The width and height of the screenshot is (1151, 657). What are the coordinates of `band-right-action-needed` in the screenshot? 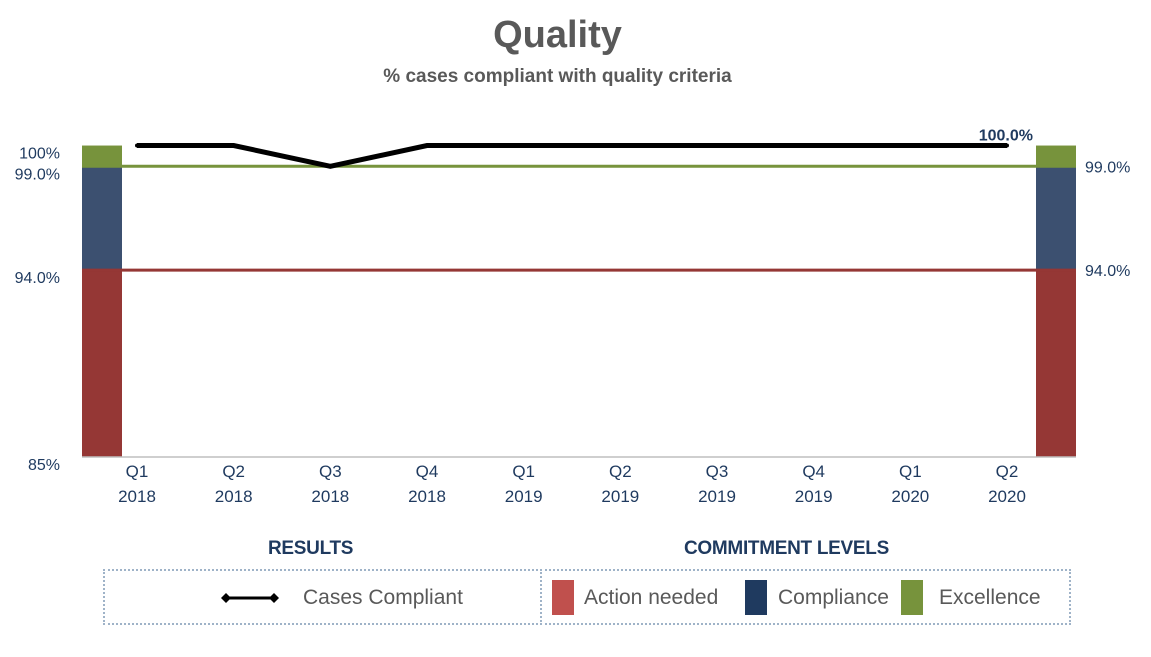 It's located at (1056, 363).